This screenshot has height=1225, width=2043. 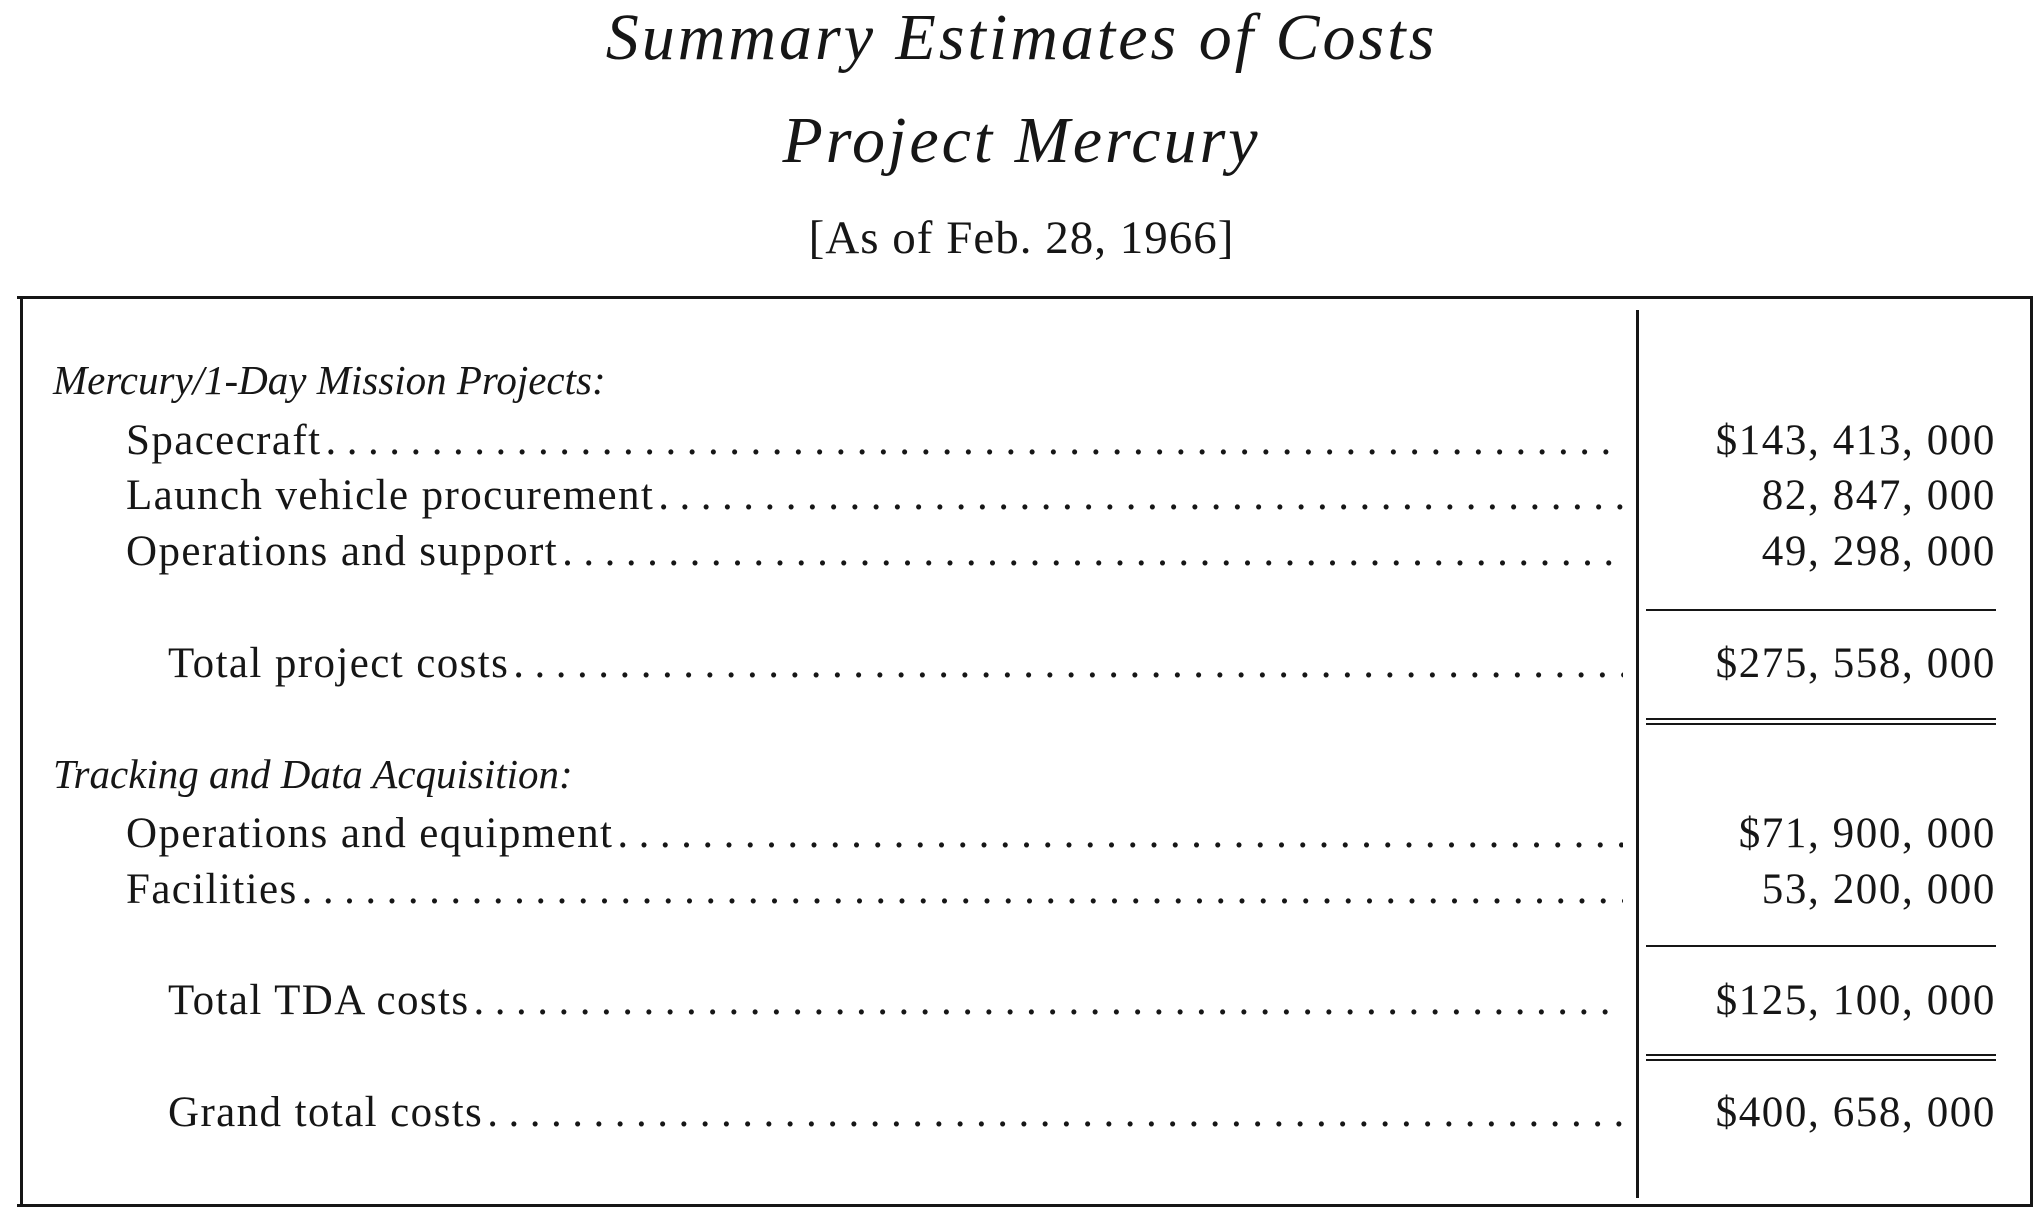 What do you see at coordinates (339, 663) in the screenshot?
I see `total-label: Total project costs` at bounding box center [339, 663].